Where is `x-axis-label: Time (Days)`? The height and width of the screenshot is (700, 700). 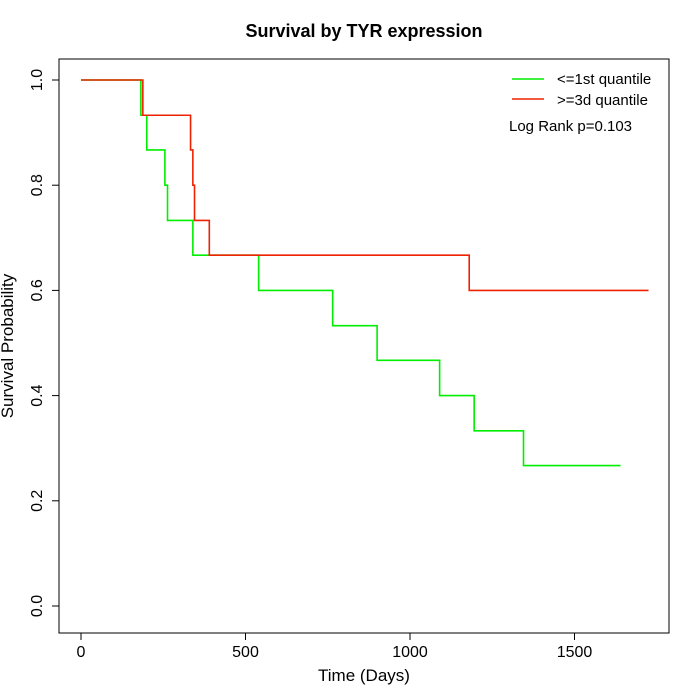
x-axis-label: Time (Days) is located at coordinates (364, 675).